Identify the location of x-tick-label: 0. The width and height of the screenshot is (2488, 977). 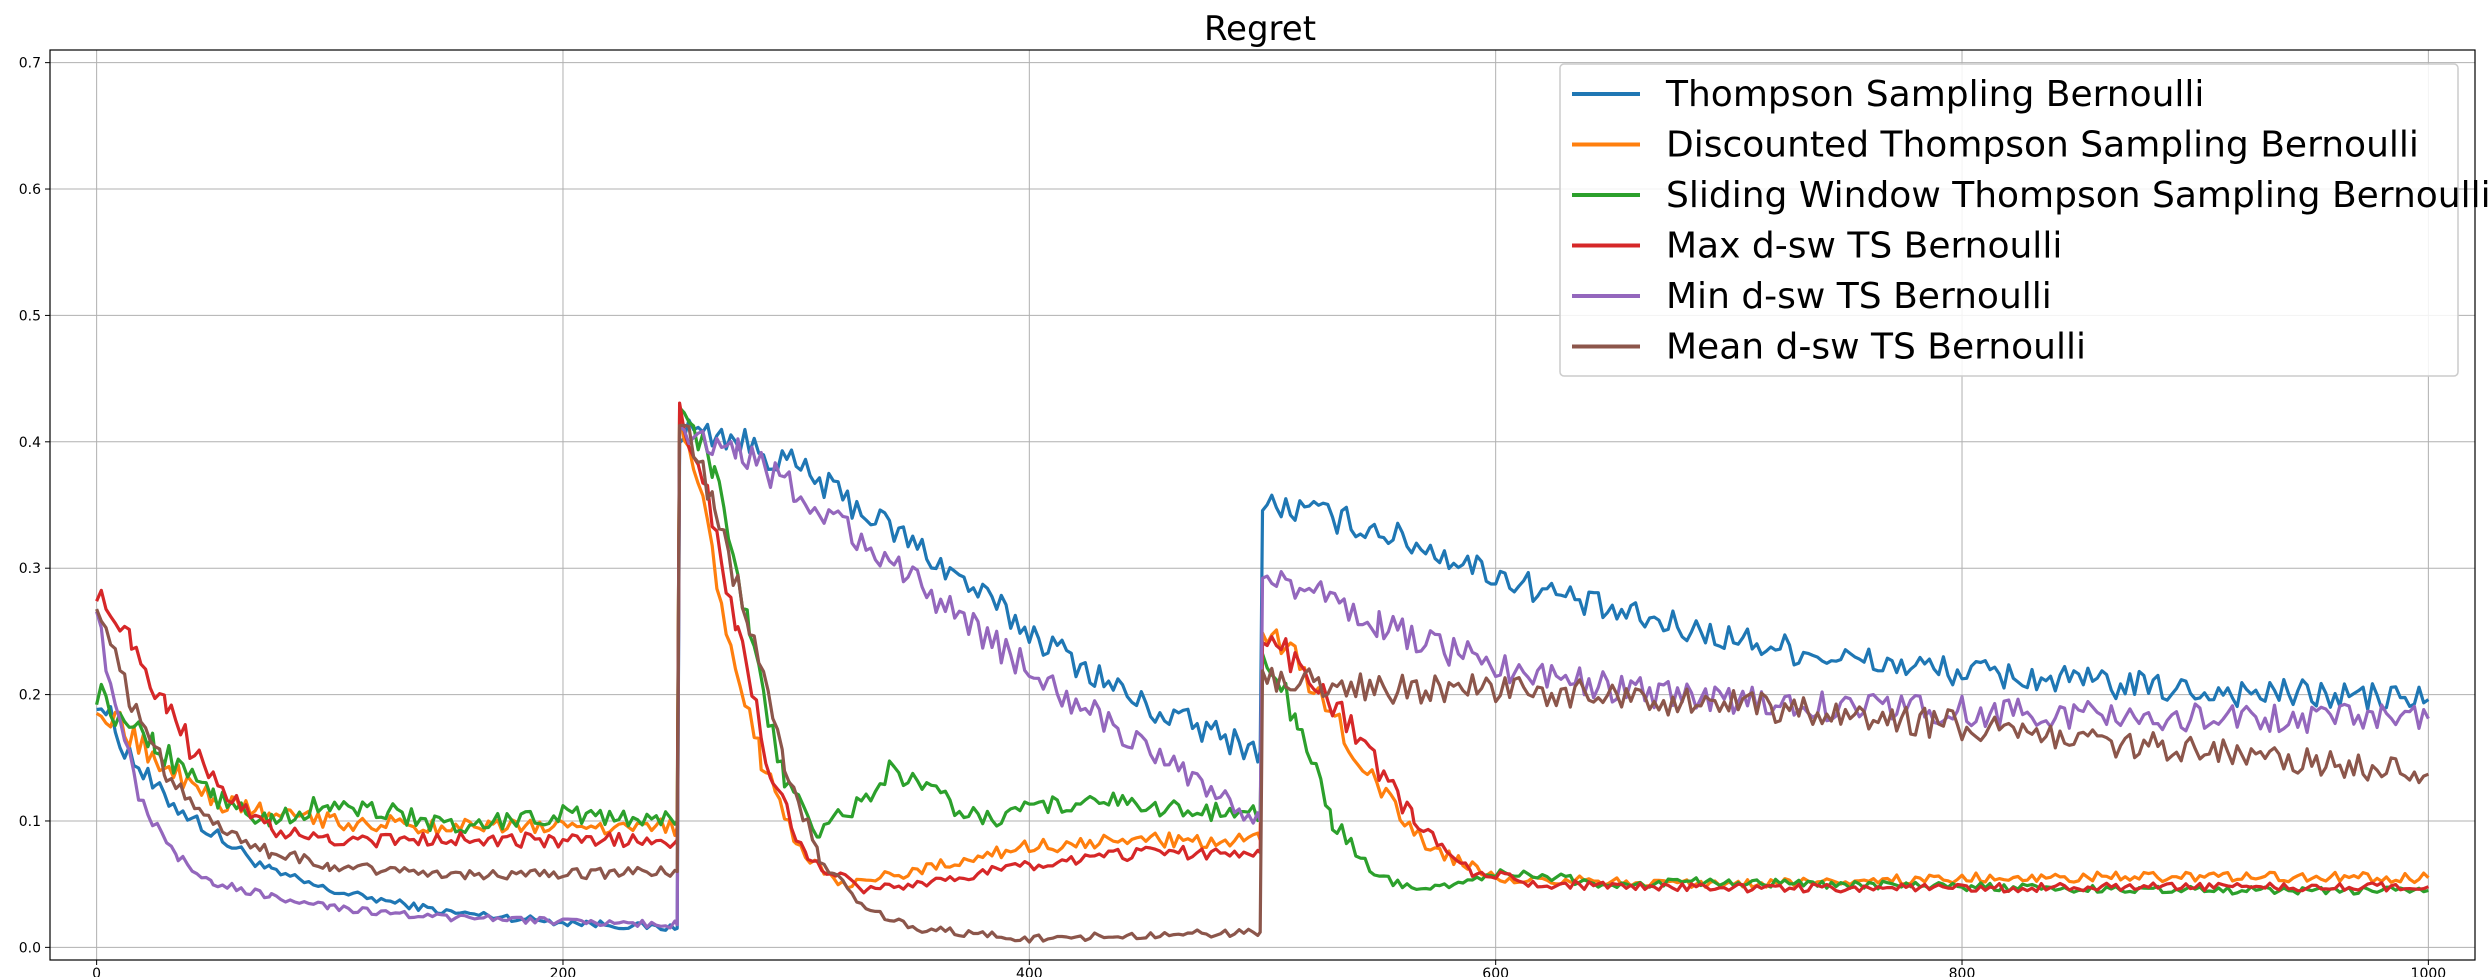
(96, 971).